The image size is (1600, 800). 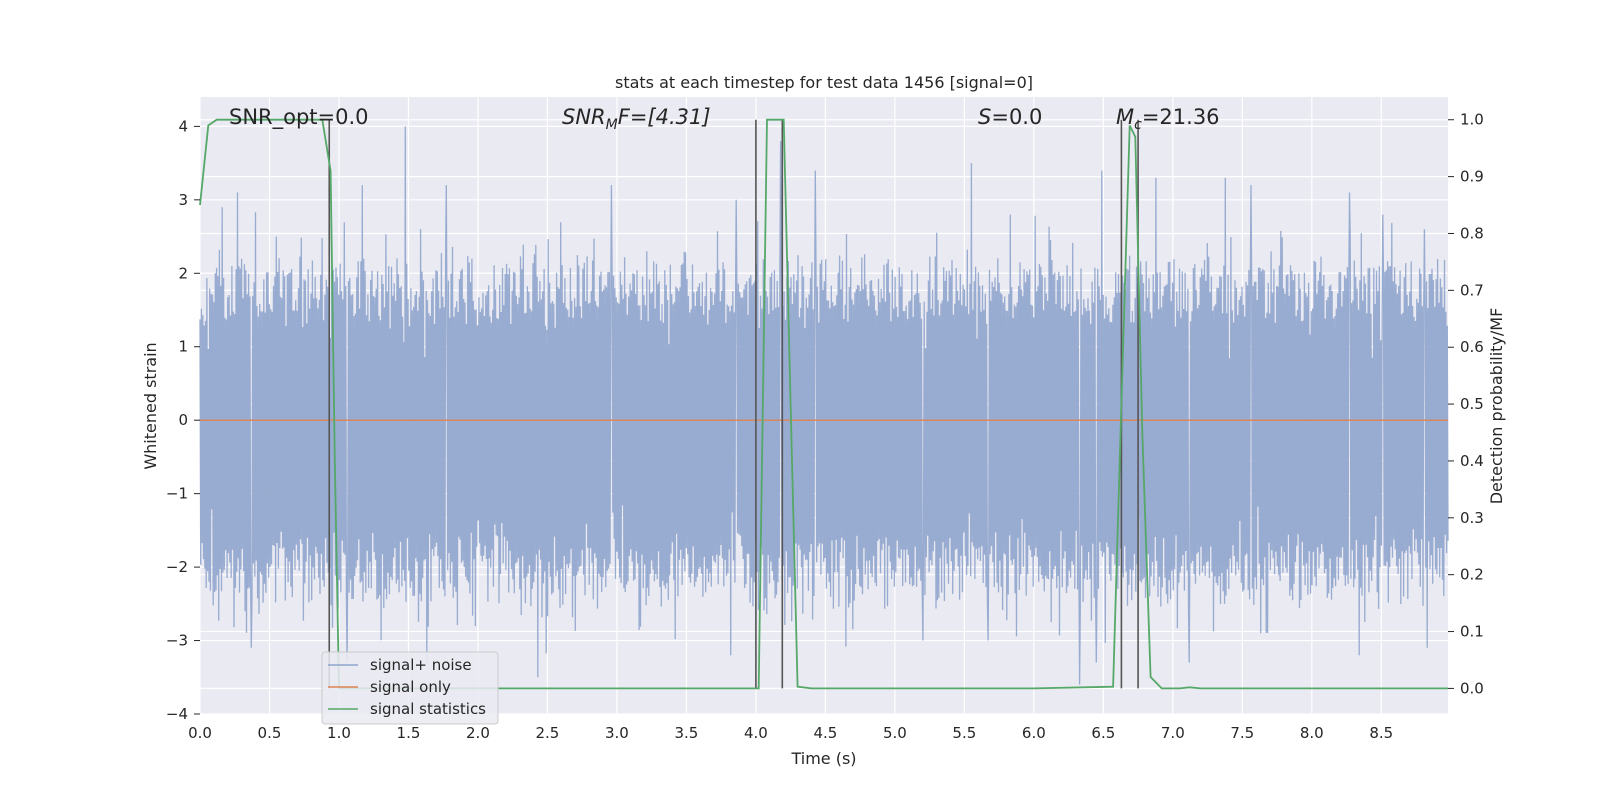 What do you see at coordinates (617, 733) in the screenshot?
I see `x-tick-label: 3.0` at bounding box center [617, 733].